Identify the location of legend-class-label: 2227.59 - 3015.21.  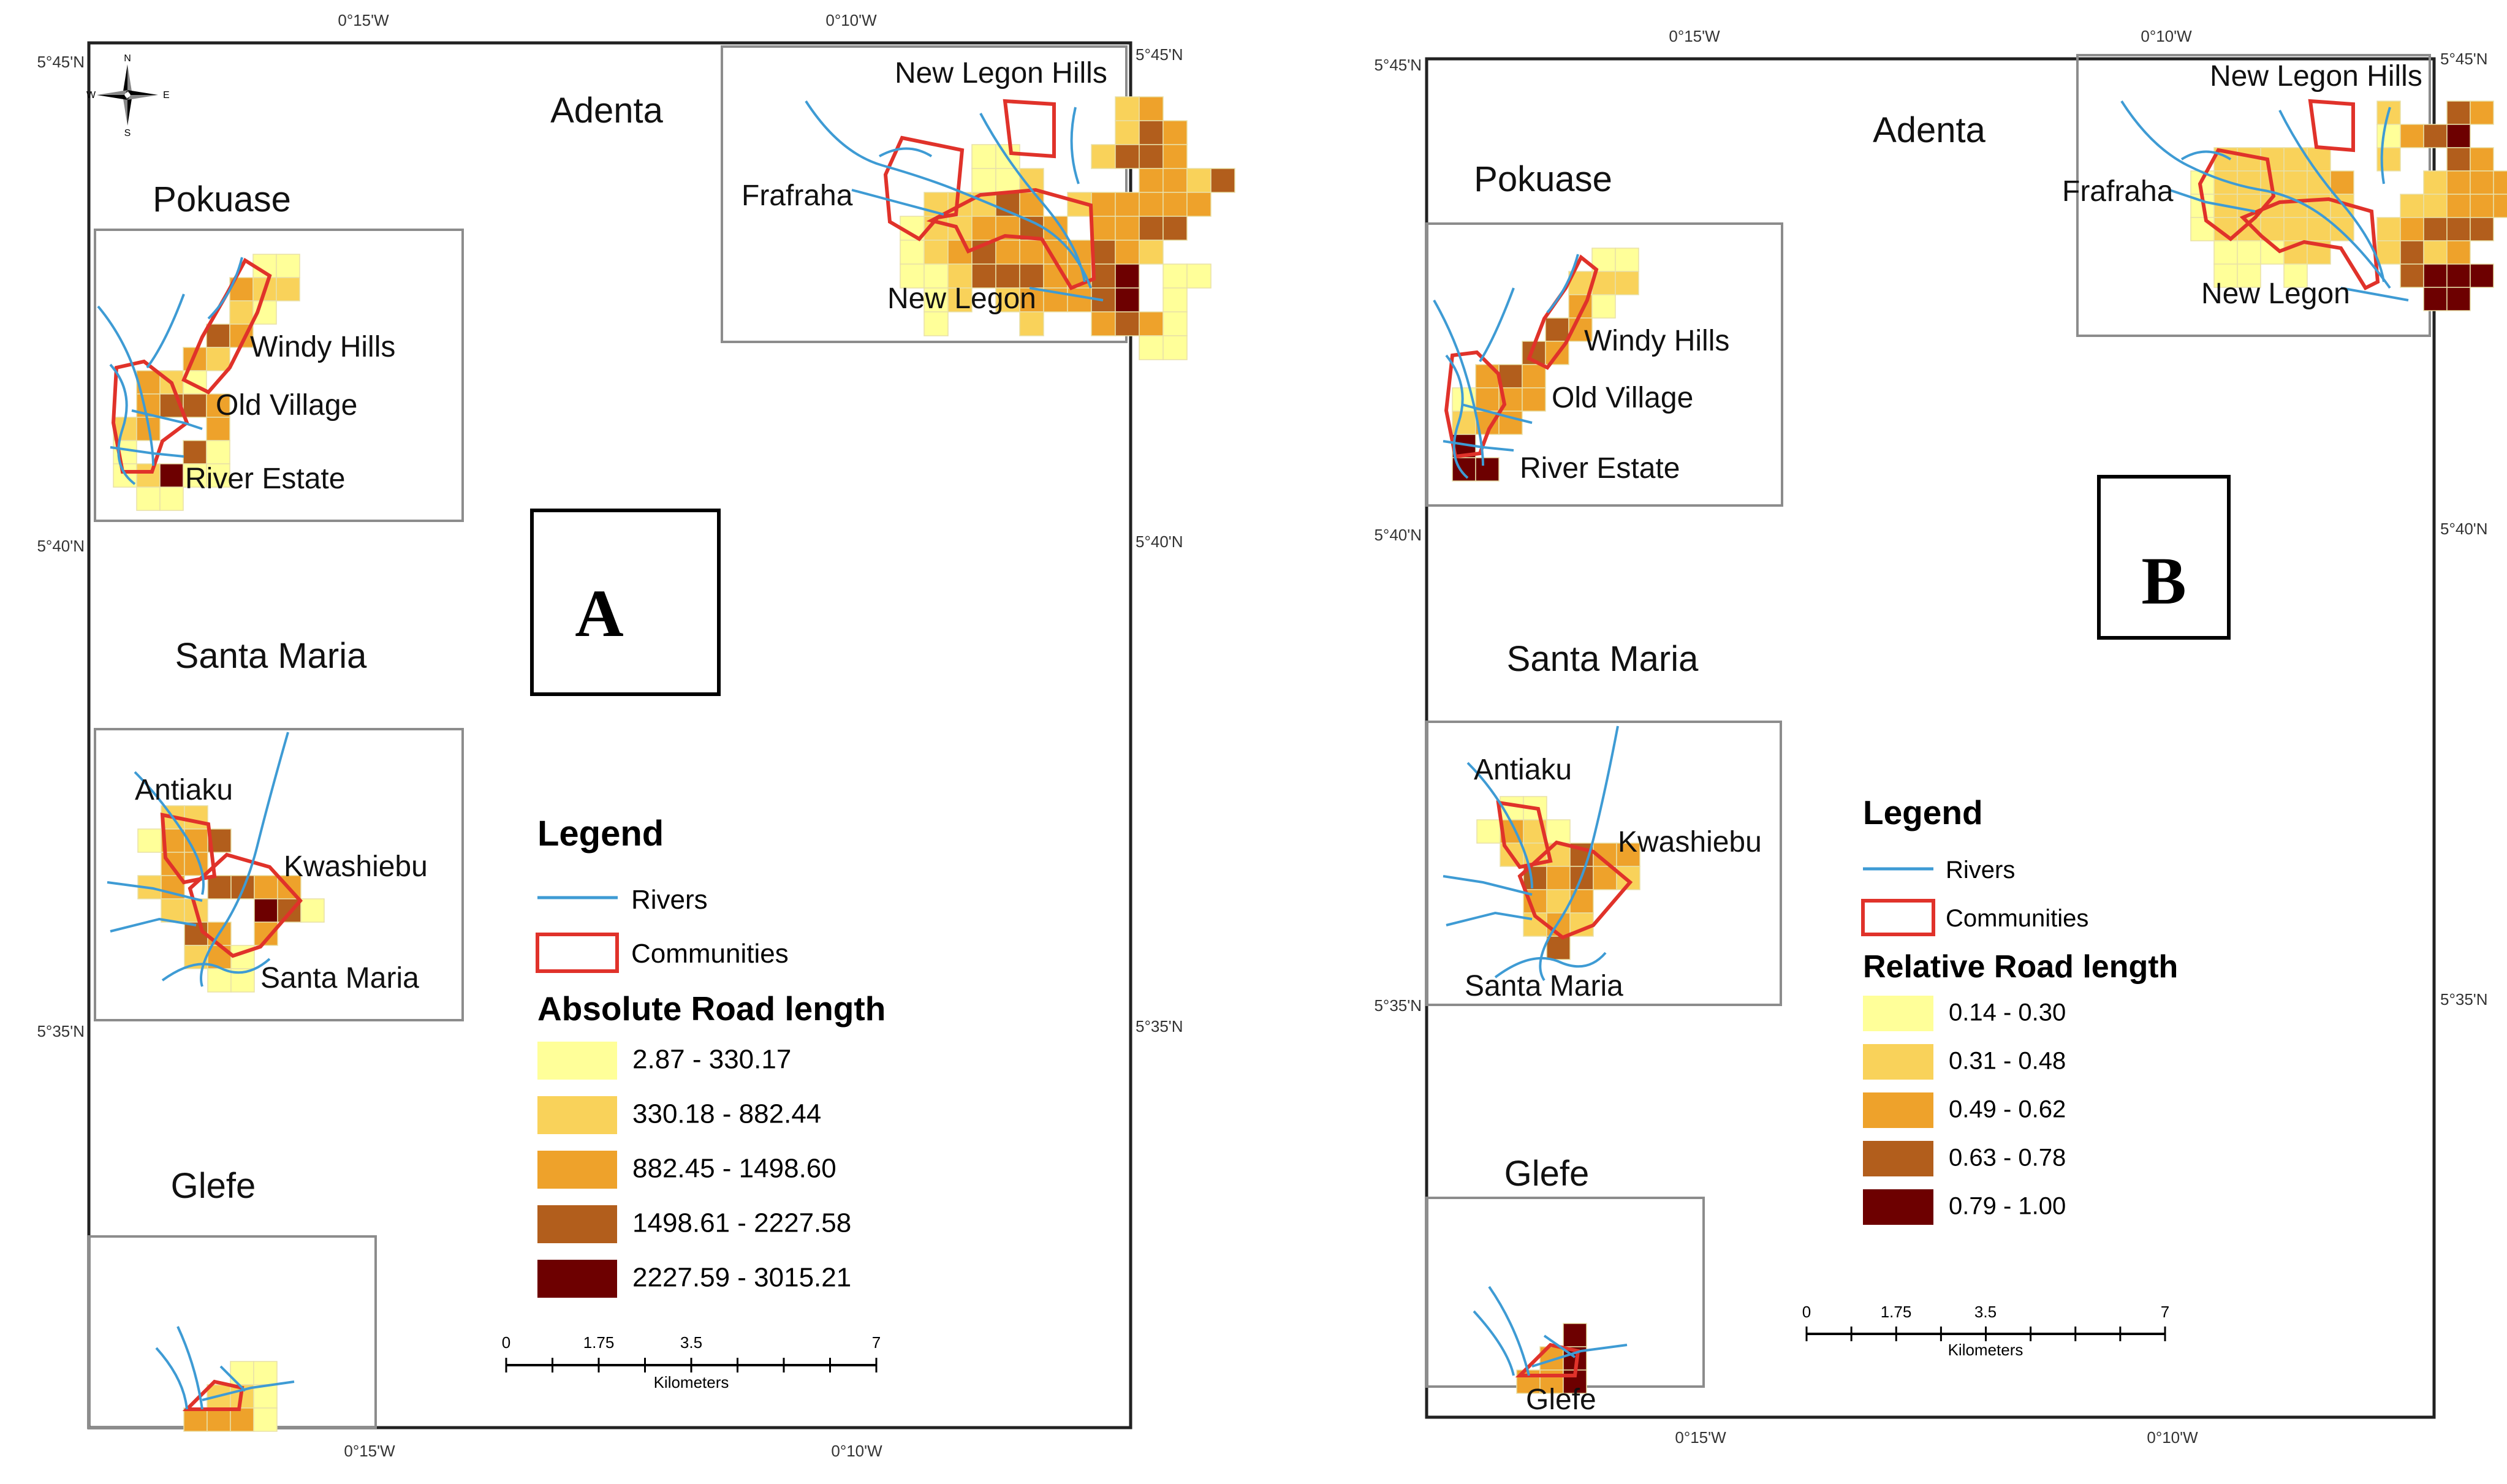
(741, 1277).